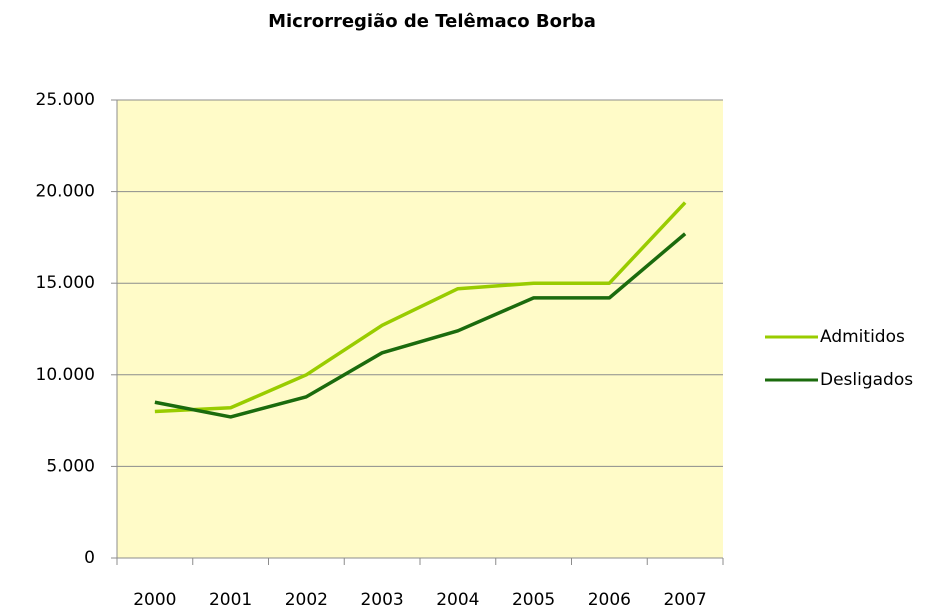 The width and height of the screenshot is (928, 612). I want to click on y-tick-label: 15.000, so click(65, 283).